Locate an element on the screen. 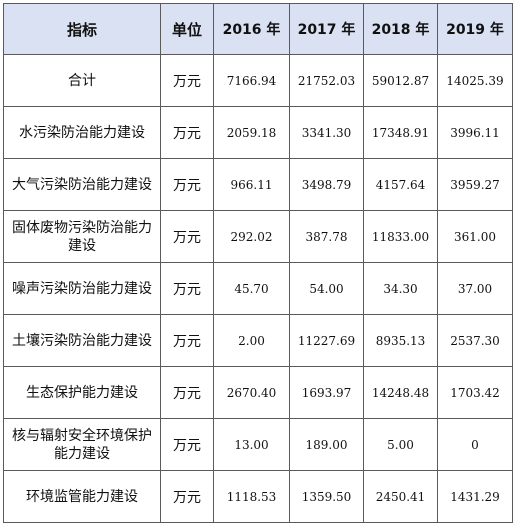 This screenshot has width=514, height=528. header-year-2018: 2018 年 is located at coordinates (400, 29).